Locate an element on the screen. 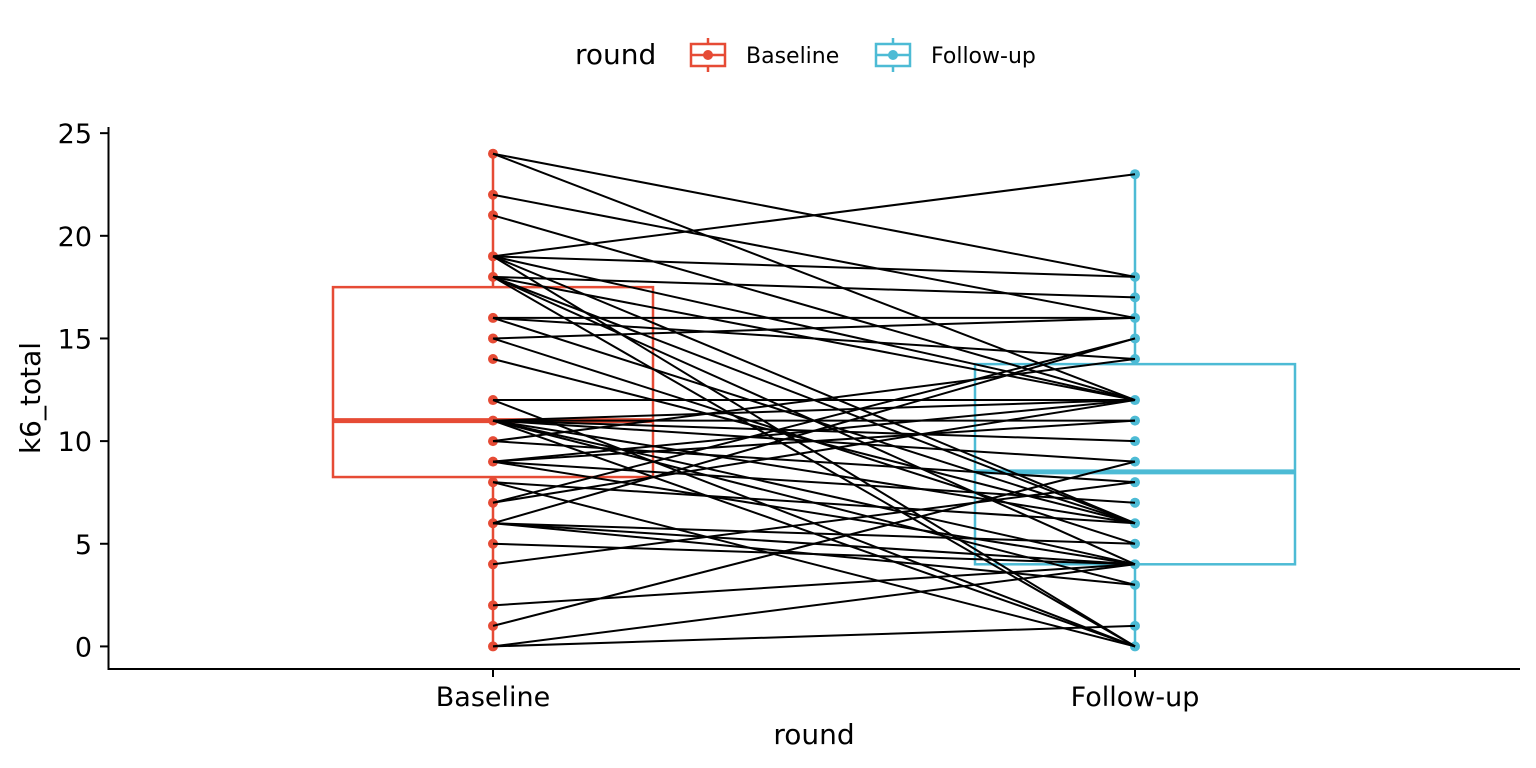 The height and width of the screenshot is (768, 1536). legend-point-baseline is located at coordinates (708, 55).